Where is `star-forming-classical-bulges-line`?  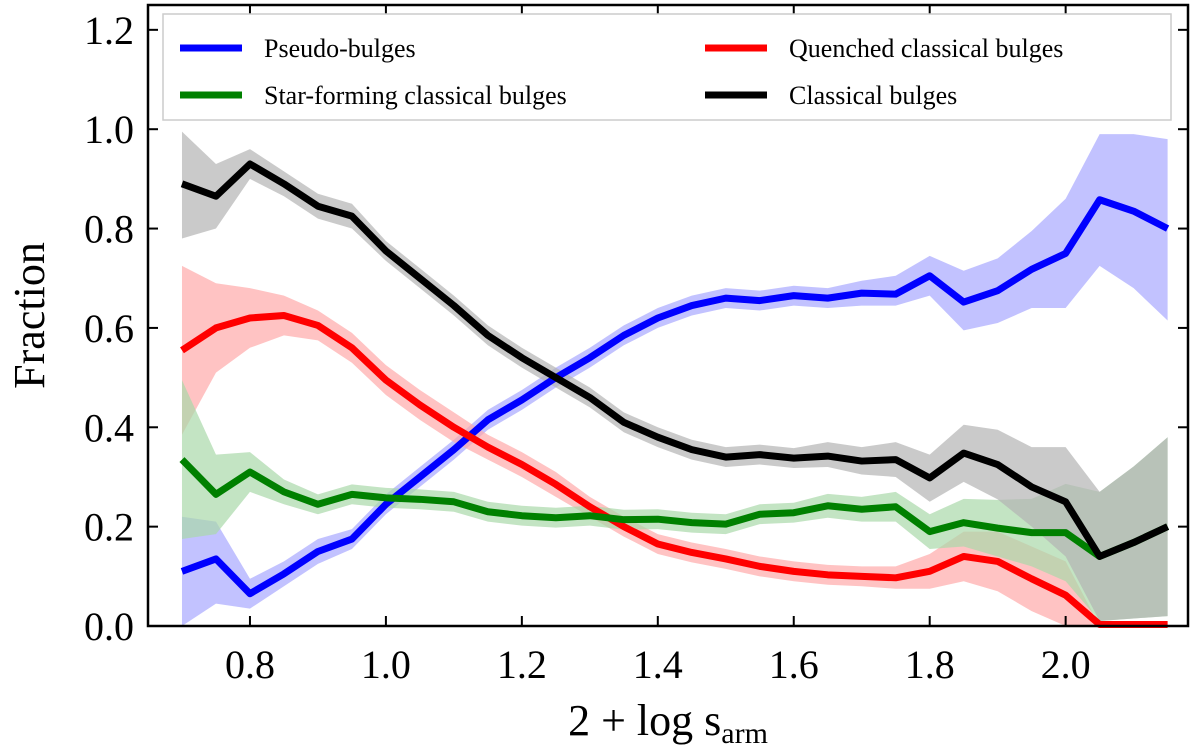 star-forming-classical-bulges-line is located at coordinates (674, 508).